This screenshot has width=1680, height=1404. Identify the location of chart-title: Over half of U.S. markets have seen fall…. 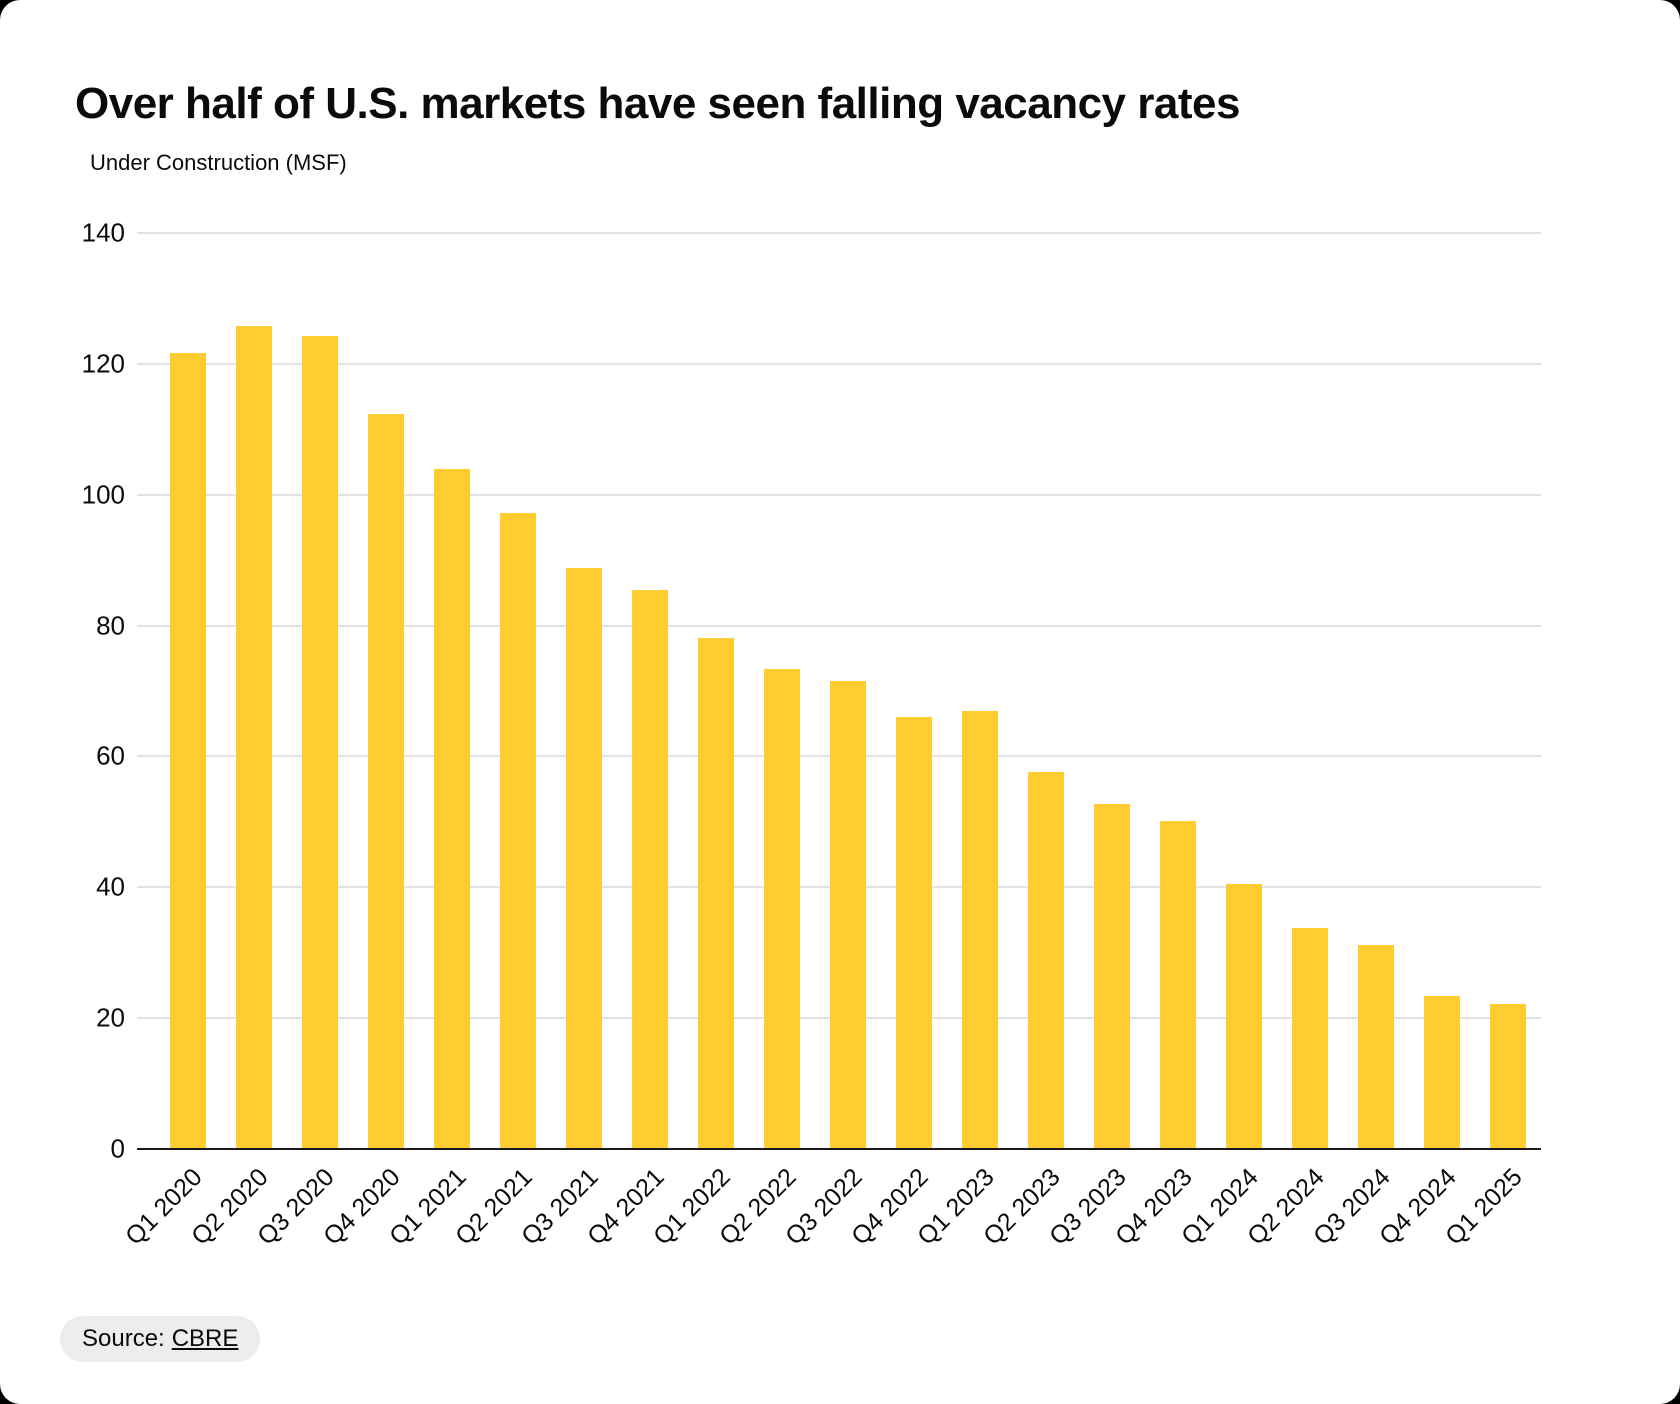
(657, 104).